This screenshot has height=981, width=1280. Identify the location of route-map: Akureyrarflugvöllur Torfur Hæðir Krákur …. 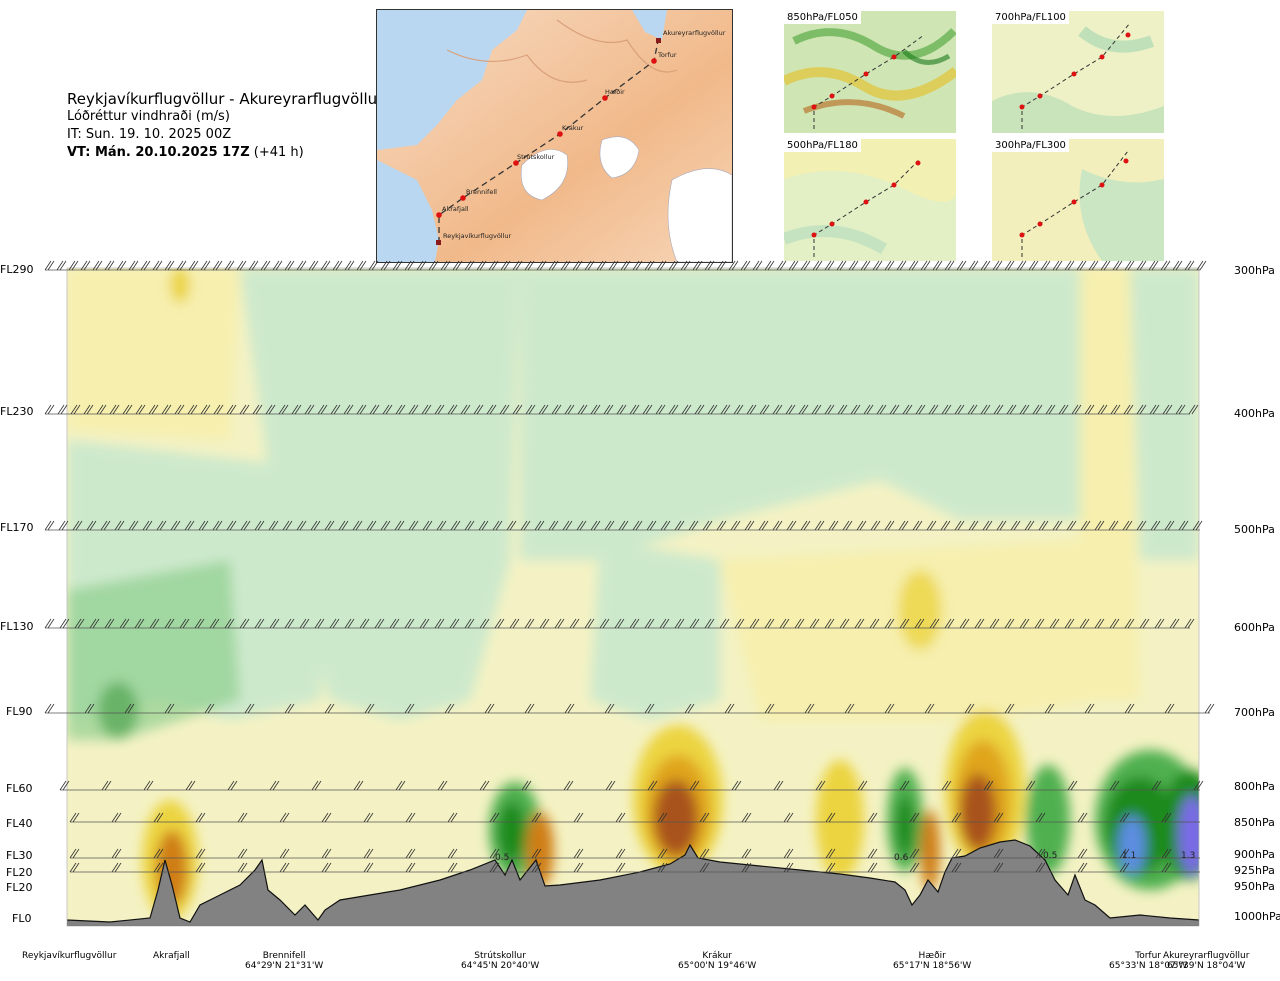
(554, 136).